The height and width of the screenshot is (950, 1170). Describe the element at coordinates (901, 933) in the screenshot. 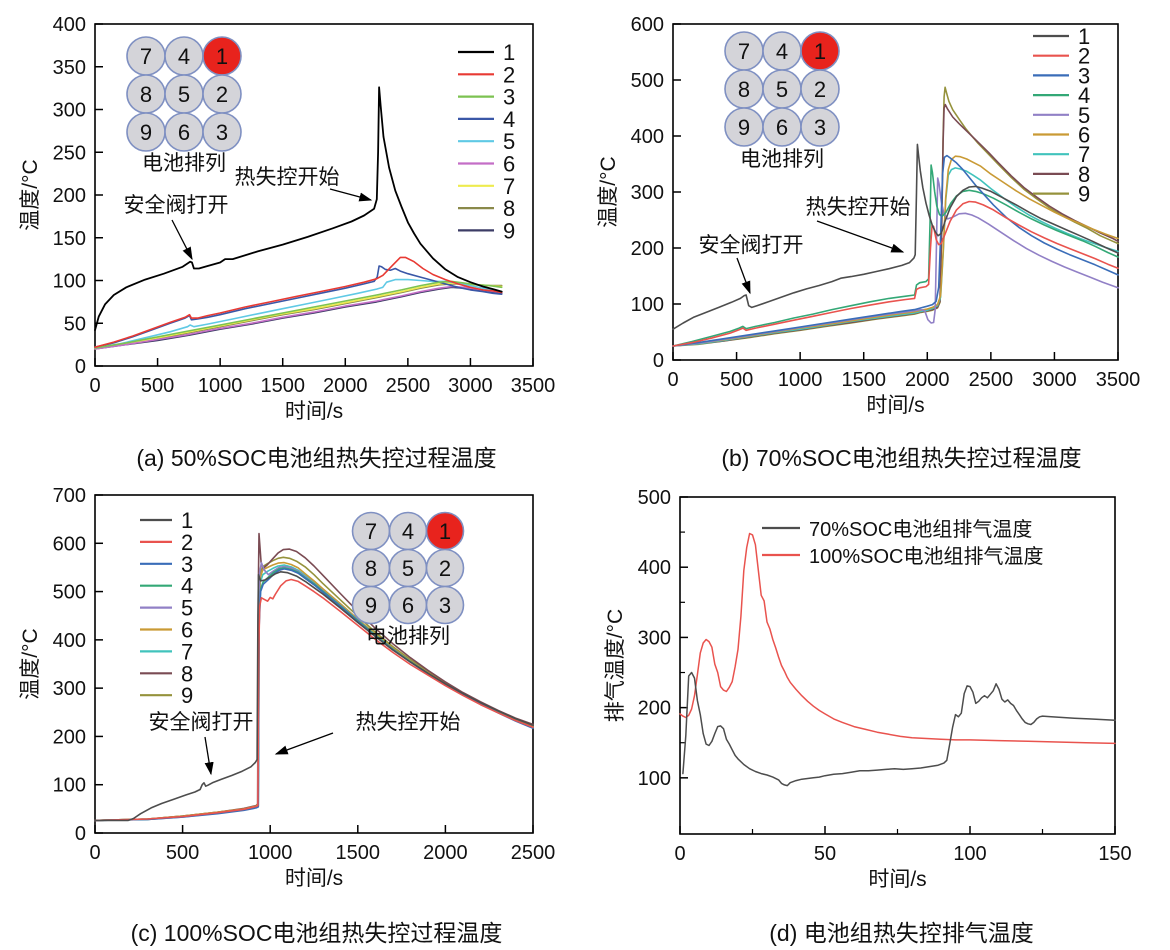

I see `panel-d-caption: (d) 电池组热失控排气温度` at that location.